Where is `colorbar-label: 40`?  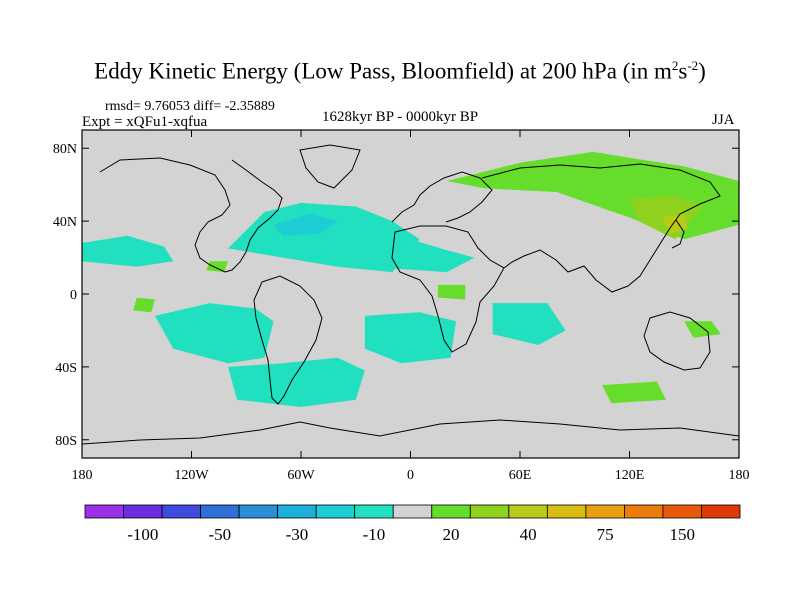 colorbar-label: 40 is located at coordinates (528, 534).